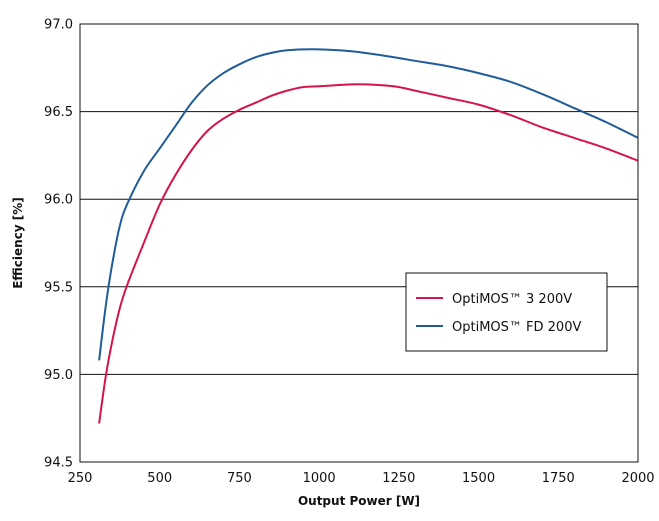 This screenshot has height=521, width=659. What do you see at coordinates (558, 478) in the screenshot?
I see `x-tick-label: 1750` at bounding box center [558, 478].